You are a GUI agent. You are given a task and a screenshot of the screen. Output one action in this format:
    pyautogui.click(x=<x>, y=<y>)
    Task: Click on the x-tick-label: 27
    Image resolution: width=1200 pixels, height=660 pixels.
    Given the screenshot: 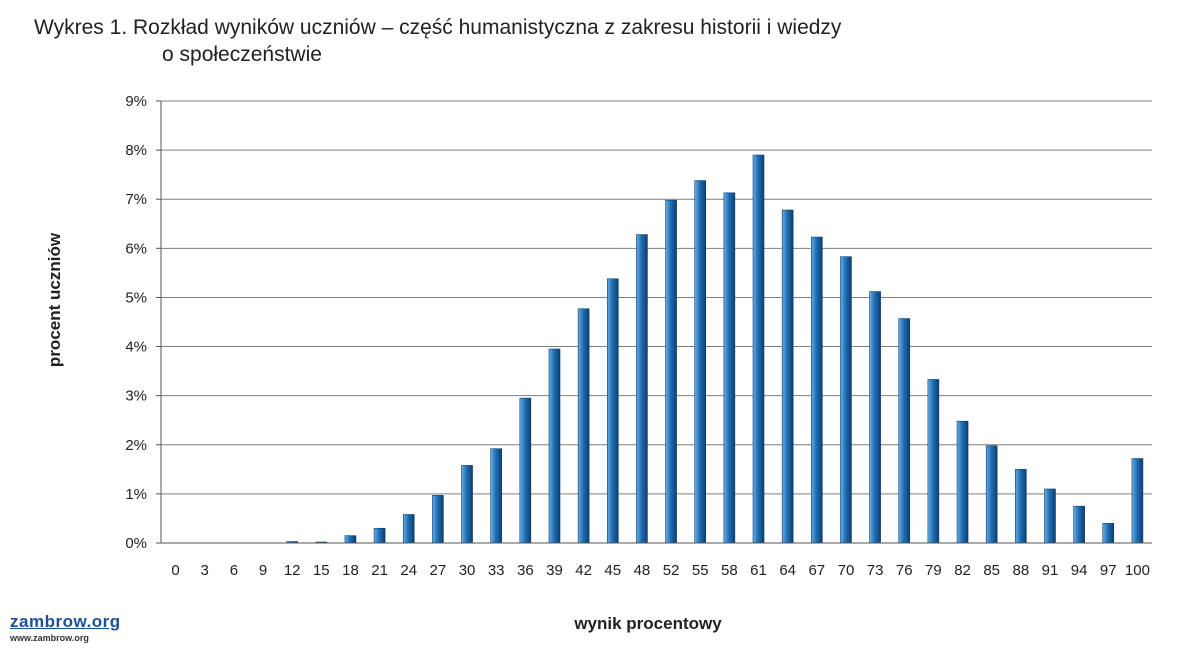 What is the action you would take?
    pyautogui.click(x=438, y=570)
    